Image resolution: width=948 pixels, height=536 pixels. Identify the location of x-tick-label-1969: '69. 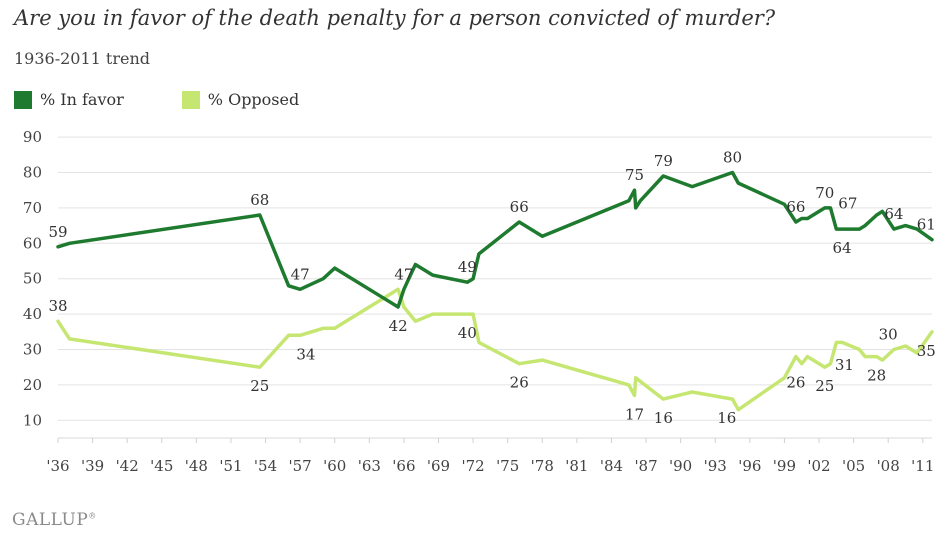
(438, 466).